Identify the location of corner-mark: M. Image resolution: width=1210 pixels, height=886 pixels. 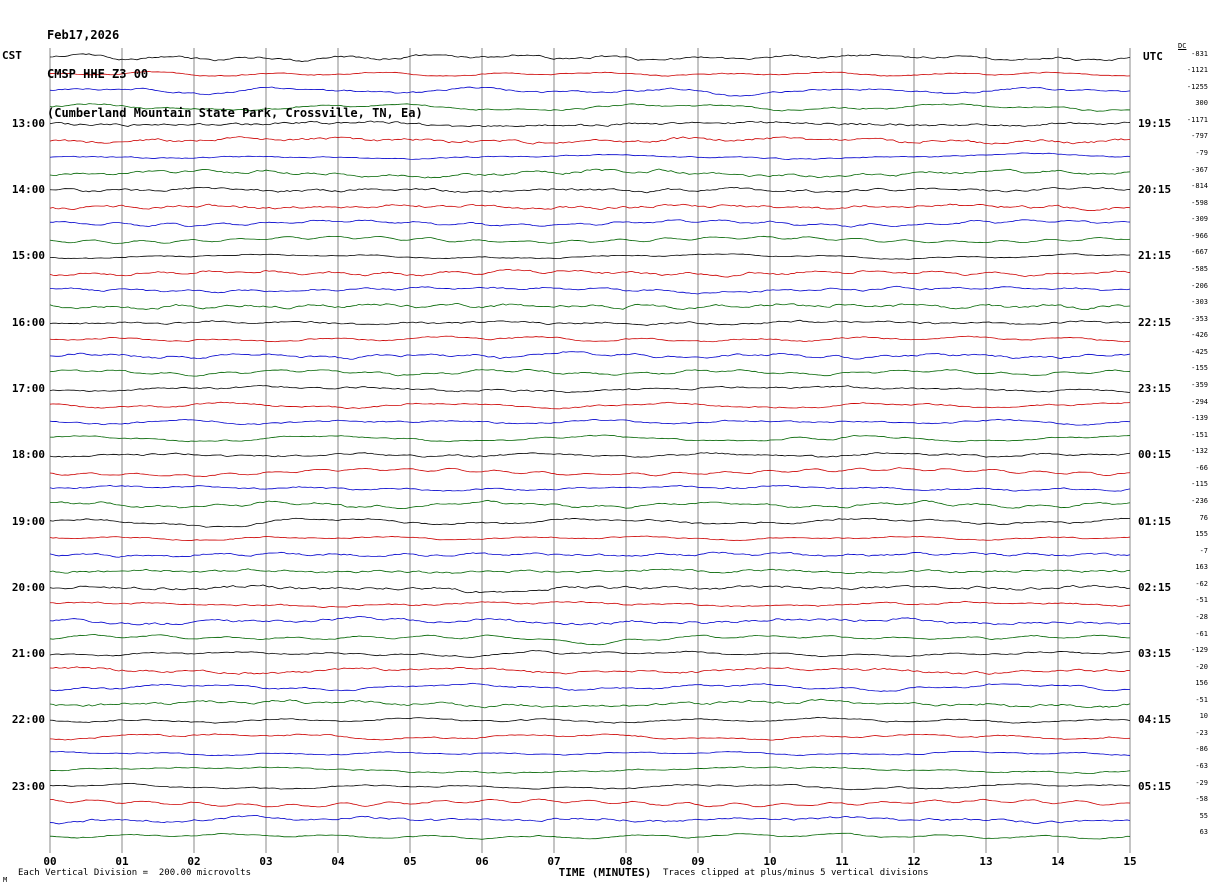
(5, 880).